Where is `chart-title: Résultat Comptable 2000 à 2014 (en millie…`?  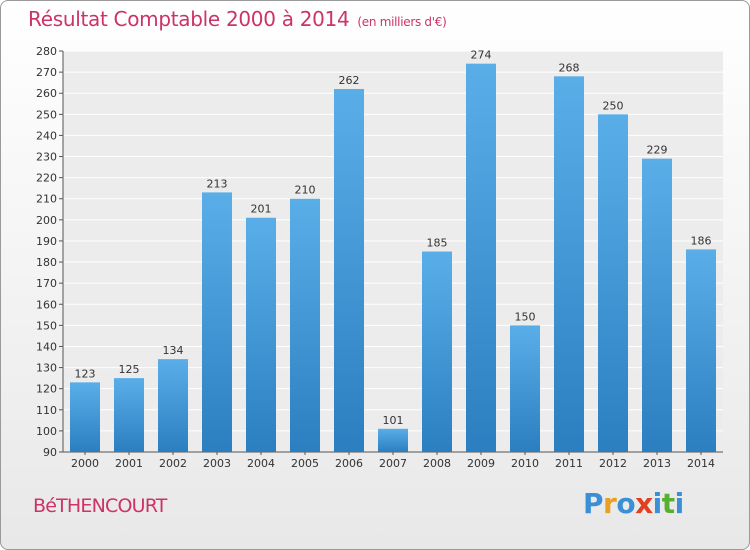 chart-title: Résultat Comptable 2000 à 2014 (en millie… is located at coordinates (237, 19).